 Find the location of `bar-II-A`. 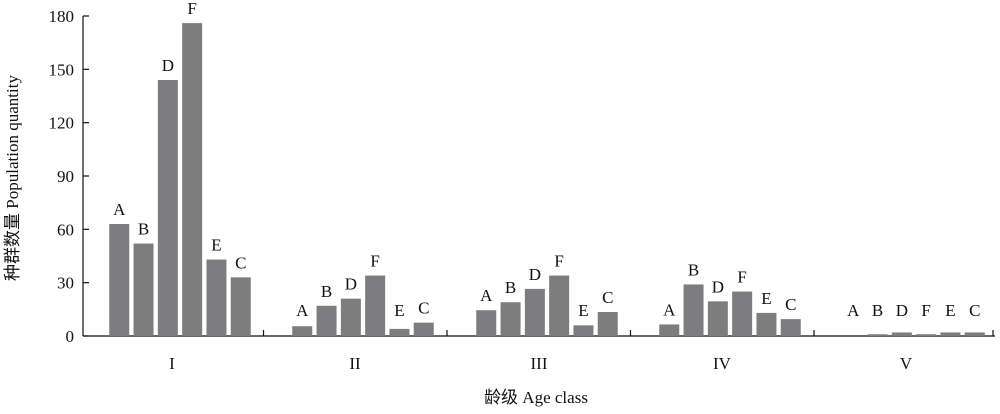

bar-II-A is located at coordinates (302, 331).